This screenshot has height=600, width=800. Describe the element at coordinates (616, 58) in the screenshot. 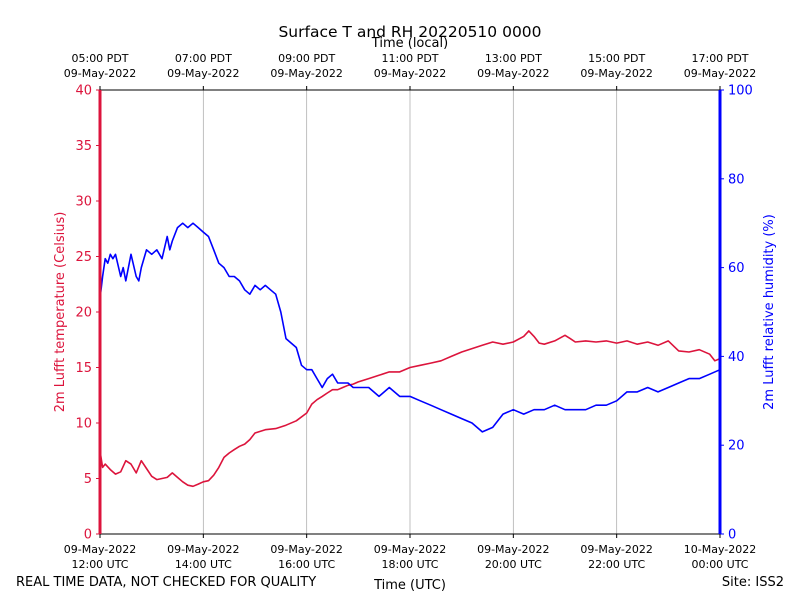

I see `top-tick-time: 15:00 PDT` at that location.